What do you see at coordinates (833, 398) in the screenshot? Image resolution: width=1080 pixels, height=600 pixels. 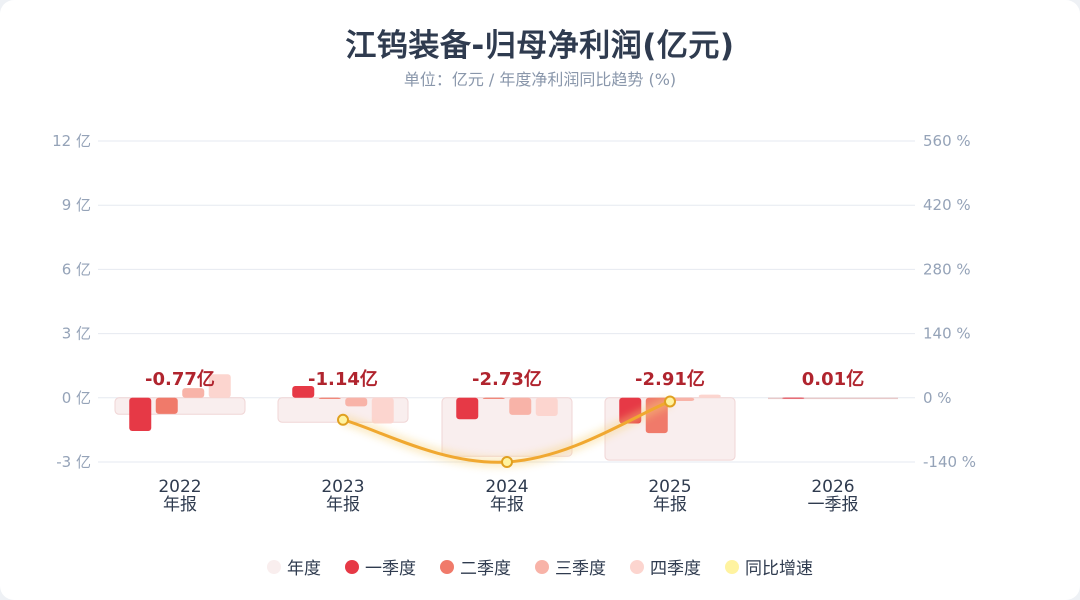 I see `annual-bar` at bounding box center [833, 398].